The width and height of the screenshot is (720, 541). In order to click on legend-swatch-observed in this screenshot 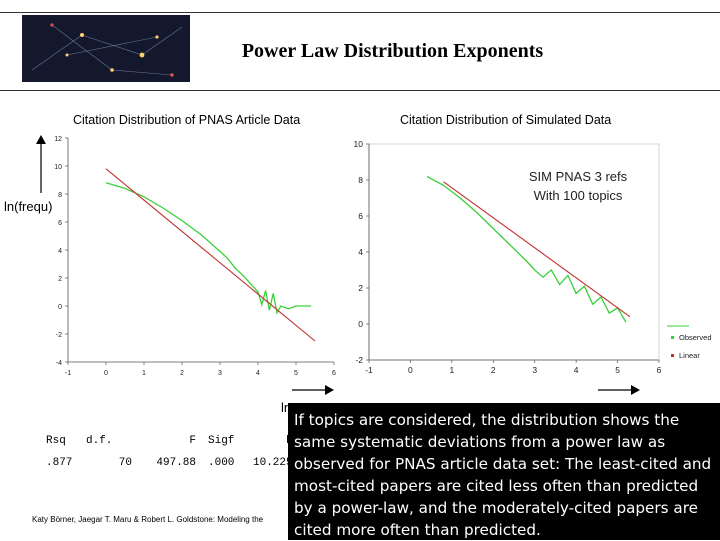, I will do `click(672, 337)`.